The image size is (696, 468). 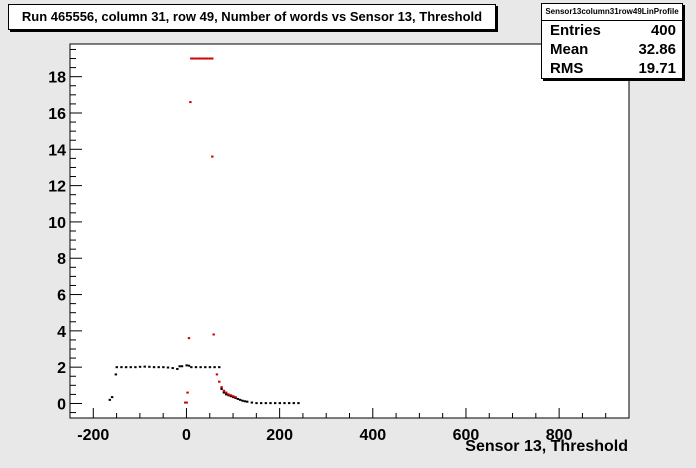 I want to click on x-tick-label: 600, so click(x=466, y=435).